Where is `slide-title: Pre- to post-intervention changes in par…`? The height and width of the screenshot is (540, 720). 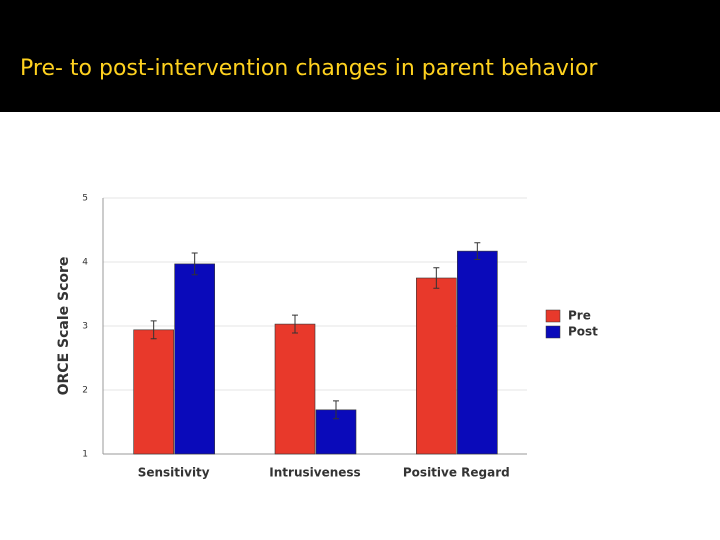 slide-title: Pre- to post-intervention changes in par… is located at coordinates (309, 68).